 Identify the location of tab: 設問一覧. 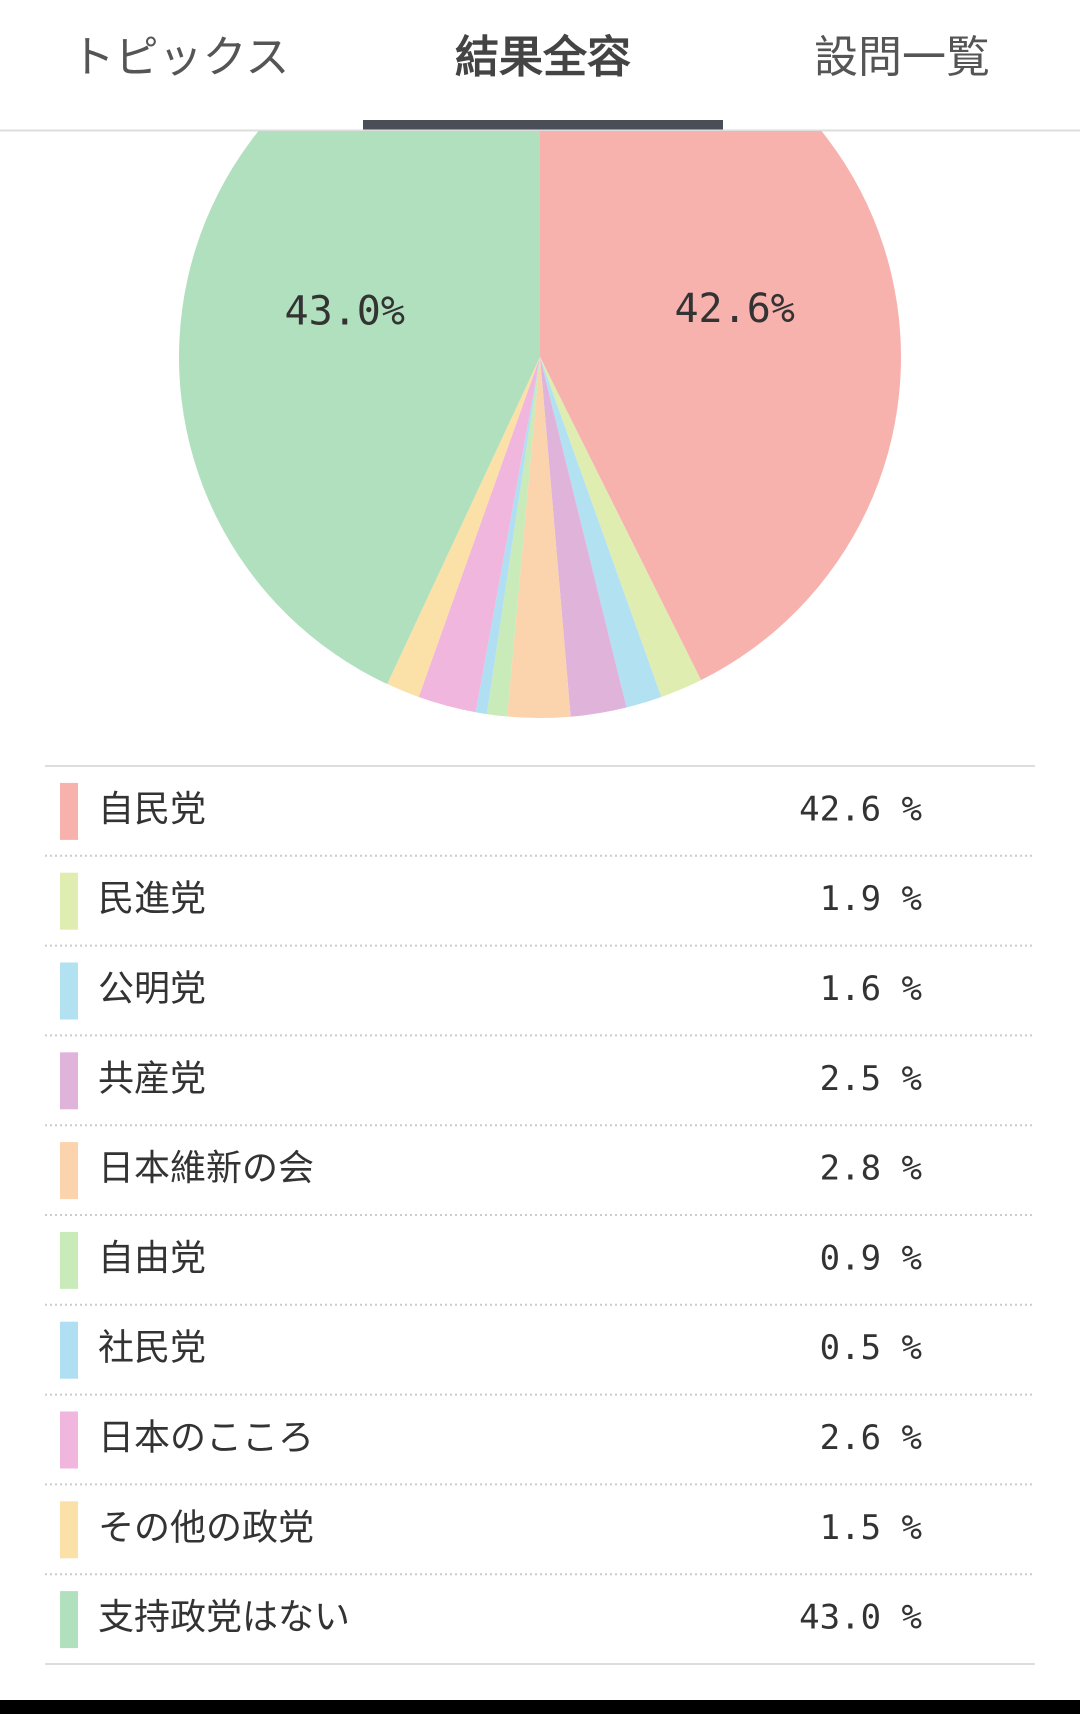
(902, 57).